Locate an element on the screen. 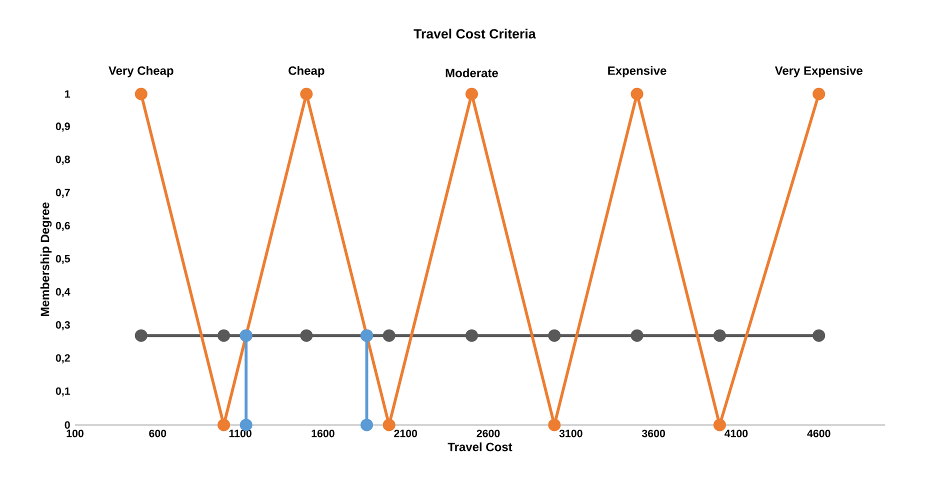 The width and height of the screenshot is (933, 479). annotation: Moderate is located at coordinates (472, 73).